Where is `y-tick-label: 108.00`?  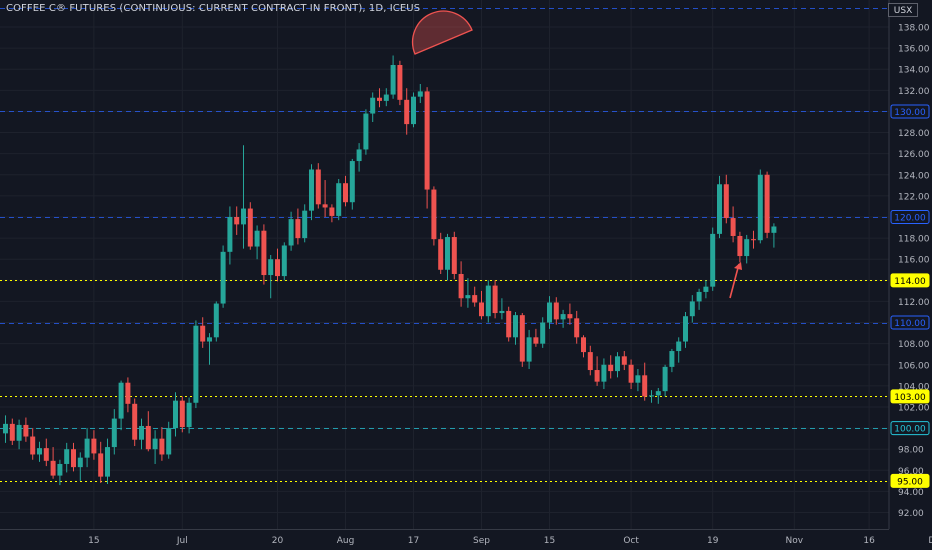 y-tick-label: 108.00 is located at coordinates (914, 345).